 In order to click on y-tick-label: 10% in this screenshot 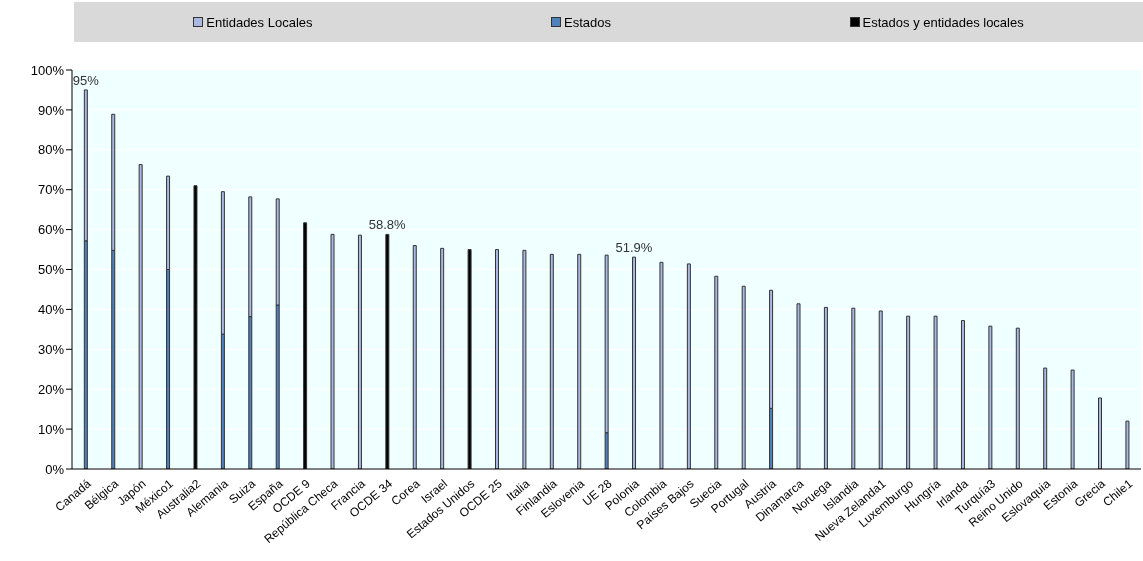, I will do `click(51, 429)`.